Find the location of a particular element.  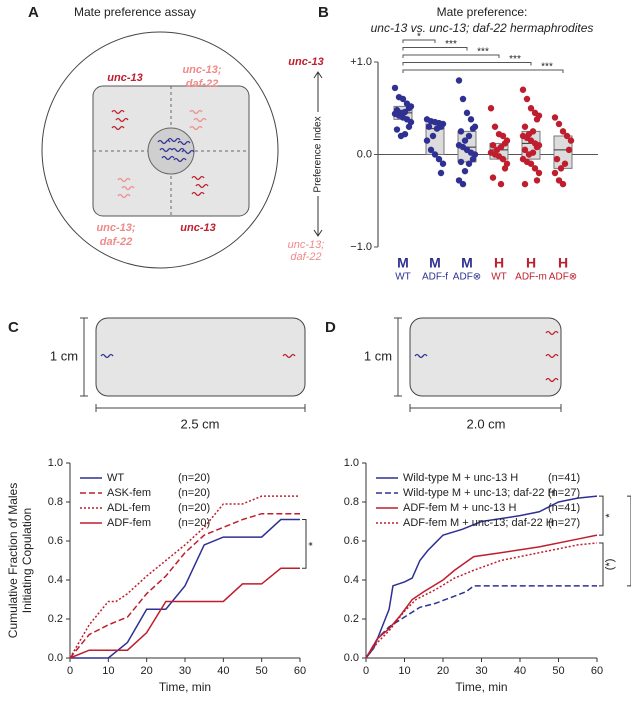

axis-annotation: unc-13 is located at coordinates (305, 62).